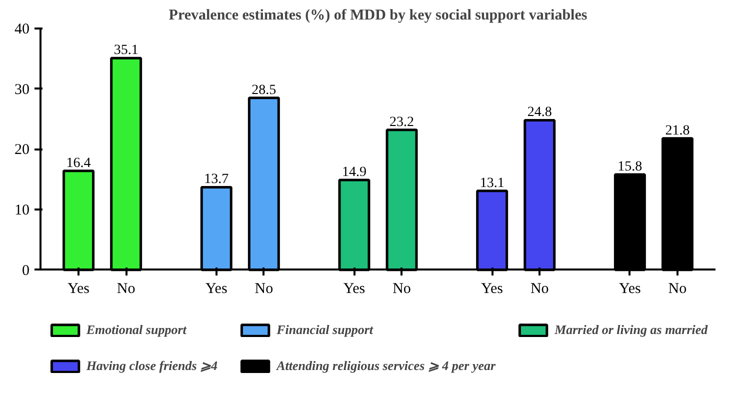 The image size is (747, 418). I want to click on y-tick-label: 10, so click(22, 210).